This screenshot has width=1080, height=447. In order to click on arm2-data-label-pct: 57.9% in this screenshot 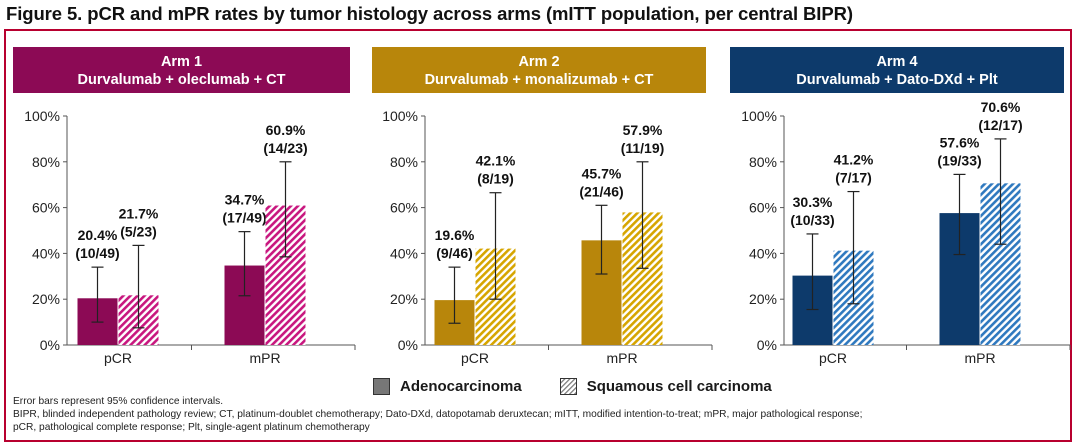, I will do `click(643, 130)`.